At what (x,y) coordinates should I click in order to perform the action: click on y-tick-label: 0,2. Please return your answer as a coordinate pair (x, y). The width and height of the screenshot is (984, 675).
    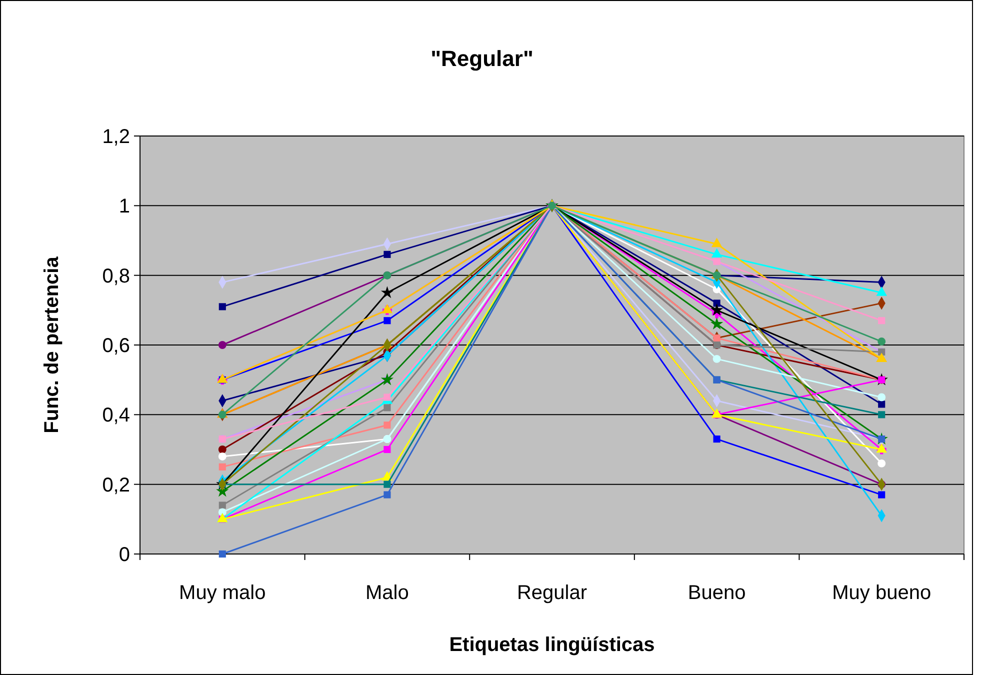
    Looking at the image, I should click on (116, 485).